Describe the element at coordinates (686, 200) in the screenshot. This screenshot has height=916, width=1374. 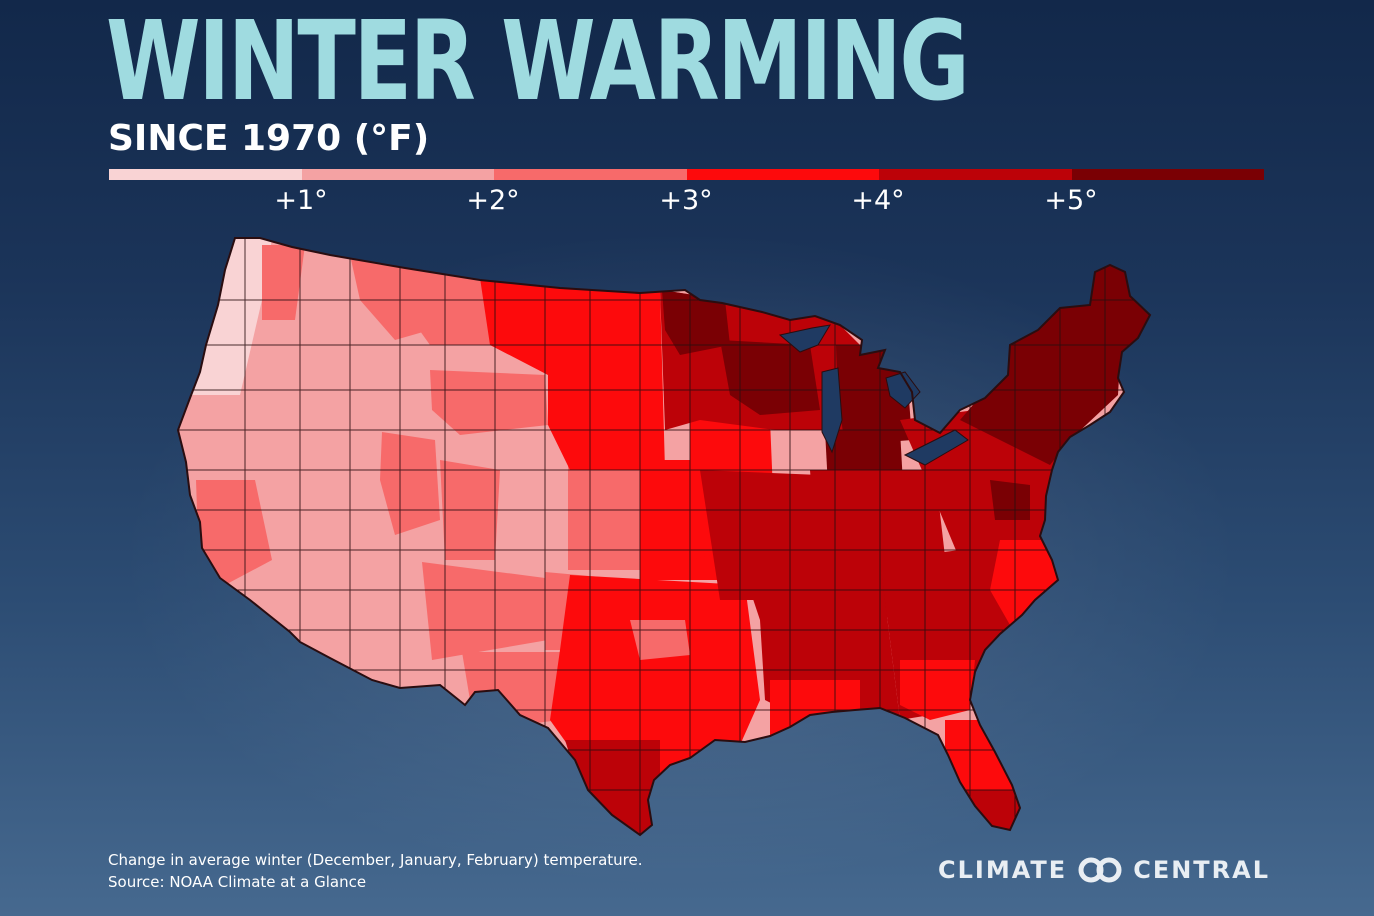
I see `legend-label: +3°` at that location.